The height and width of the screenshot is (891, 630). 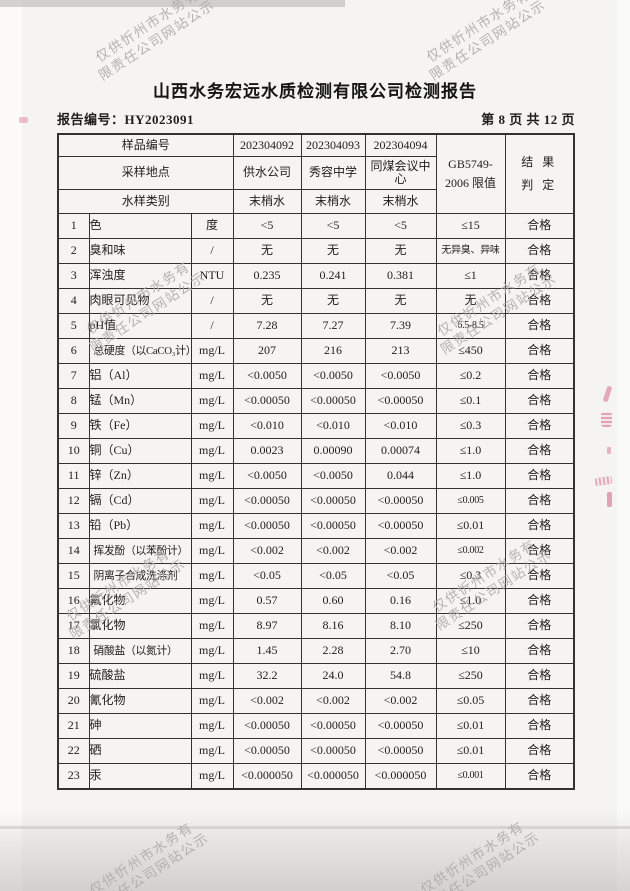 What do you see at coordinates (539, 184) in the screenshot?
I see `result-label-line2: 判 定` at bounding box center [539, 184].